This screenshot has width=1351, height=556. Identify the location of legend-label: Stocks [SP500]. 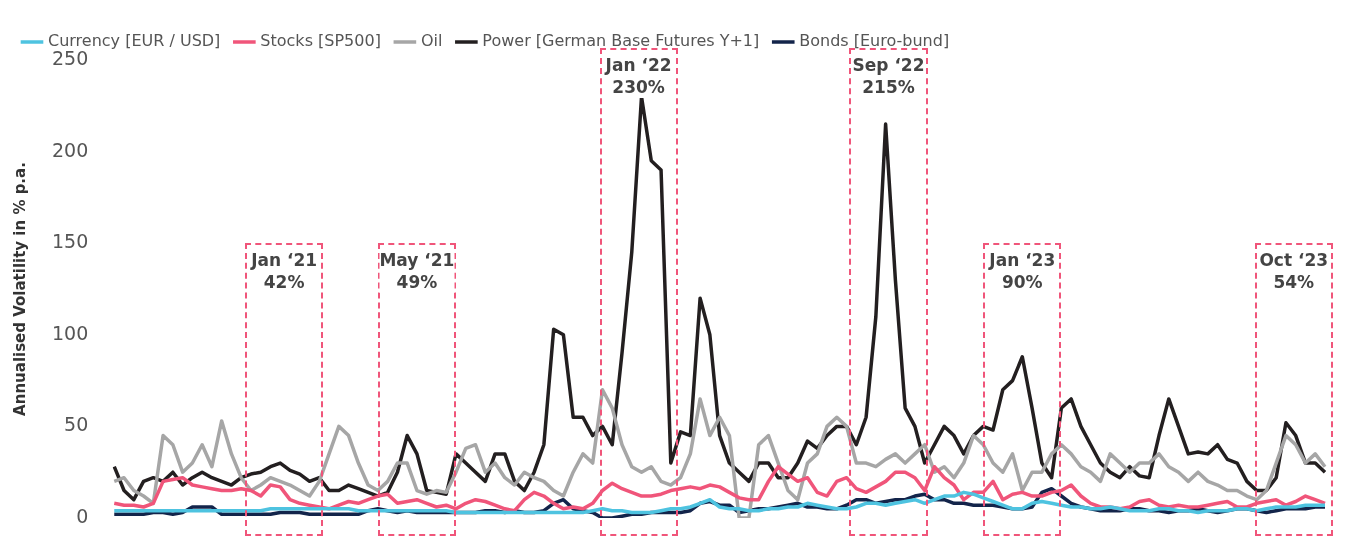
(320, 41).